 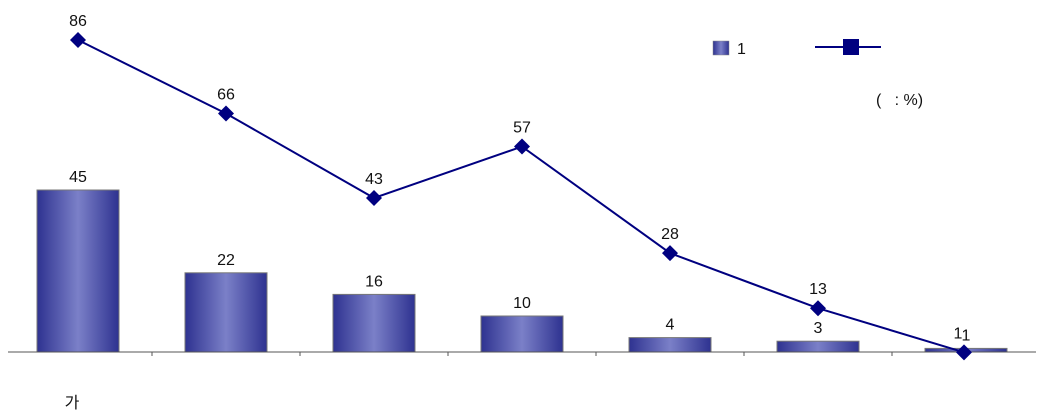 I want to click on bar-value-label: 3, so click(x=818, y=328).